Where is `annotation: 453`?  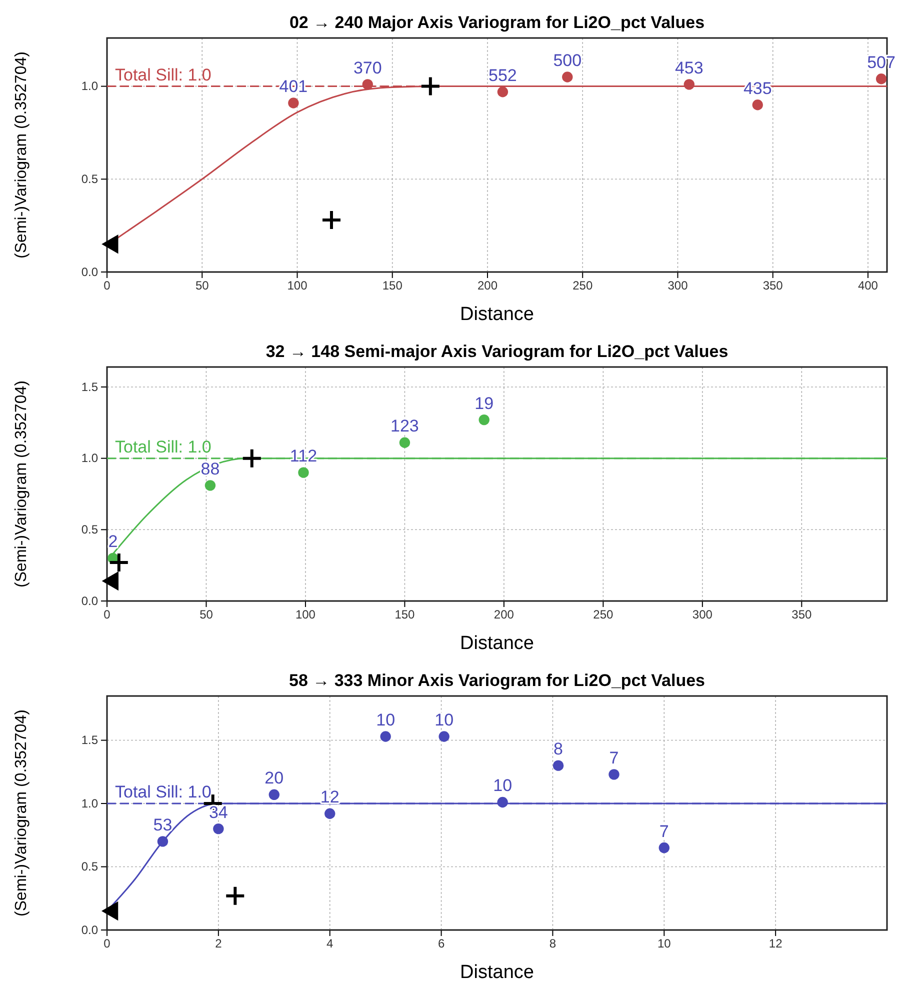
annotation: 453 is located at coordinates (689, 68).